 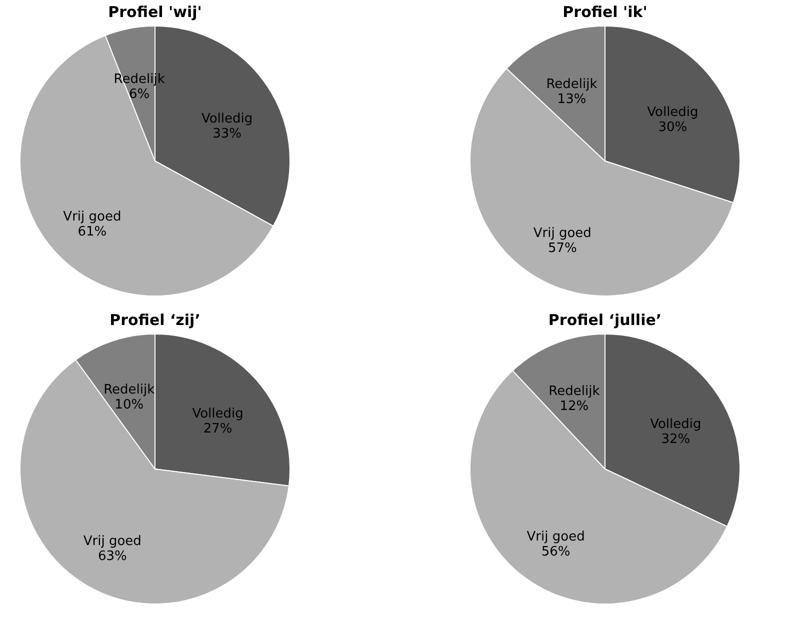 I want to click on data-label: 33%, so click(x=227, y=134).